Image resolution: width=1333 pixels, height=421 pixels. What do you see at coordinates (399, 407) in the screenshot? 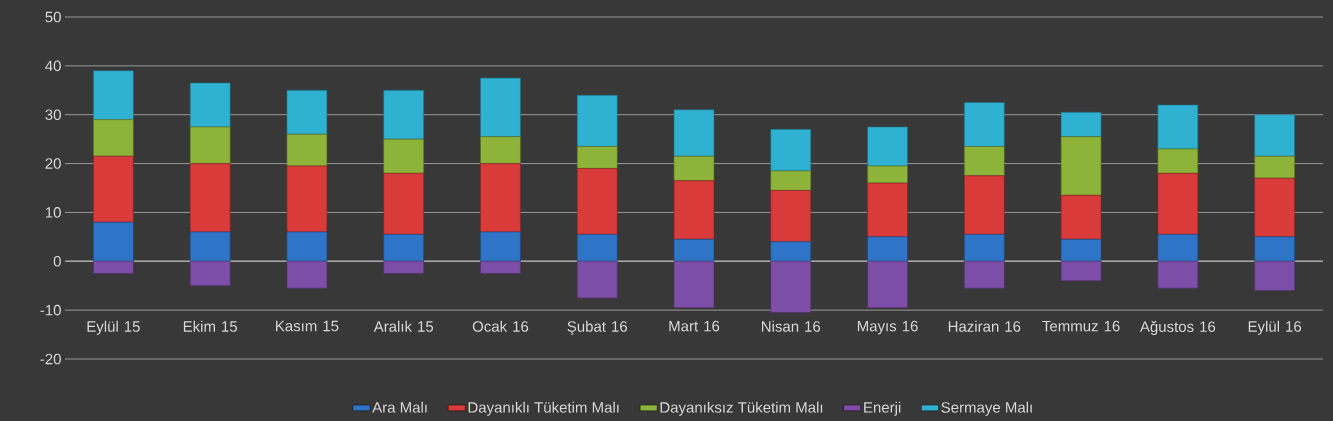
I see `legend-label: Ara Malı` at bounding box center [399, 407].